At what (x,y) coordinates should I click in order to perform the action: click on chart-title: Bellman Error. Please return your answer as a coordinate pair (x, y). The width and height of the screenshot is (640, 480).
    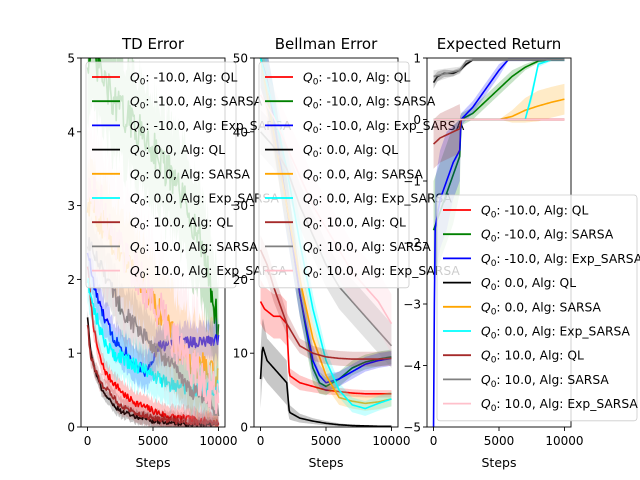
    Looking at the image, I should click on (326, 44).